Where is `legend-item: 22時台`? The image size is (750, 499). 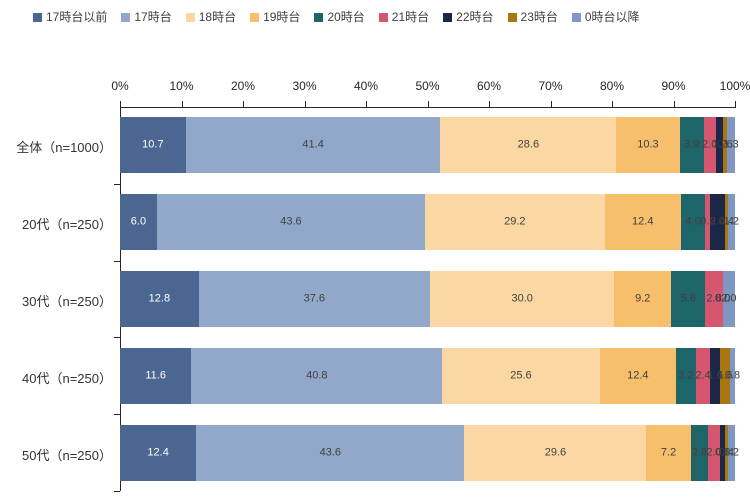 legend-item: 22時台 is located at coordinates (468, 17).